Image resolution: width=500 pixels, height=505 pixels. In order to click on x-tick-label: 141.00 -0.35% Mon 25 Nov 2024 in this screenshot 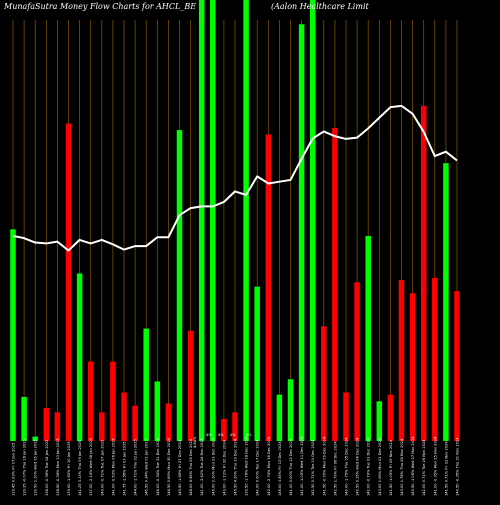, I will do `click(435, 466)`.